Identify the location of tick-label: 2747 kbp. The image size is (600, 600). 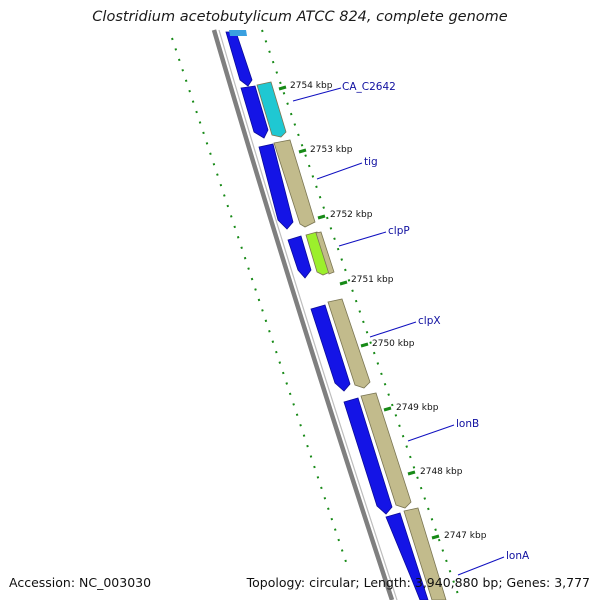
(465, 536).